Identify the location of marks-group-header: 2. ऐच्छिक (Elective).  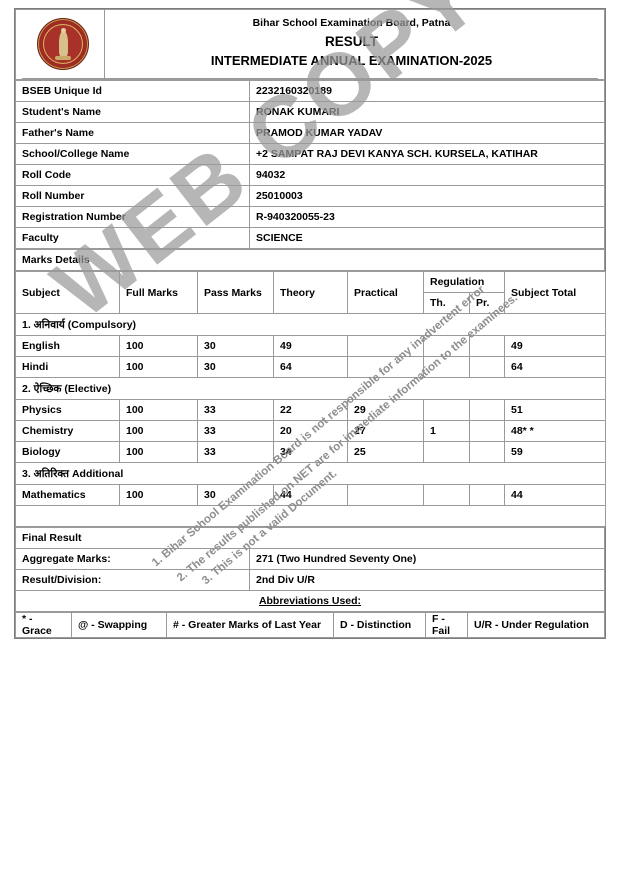
(310, 388).